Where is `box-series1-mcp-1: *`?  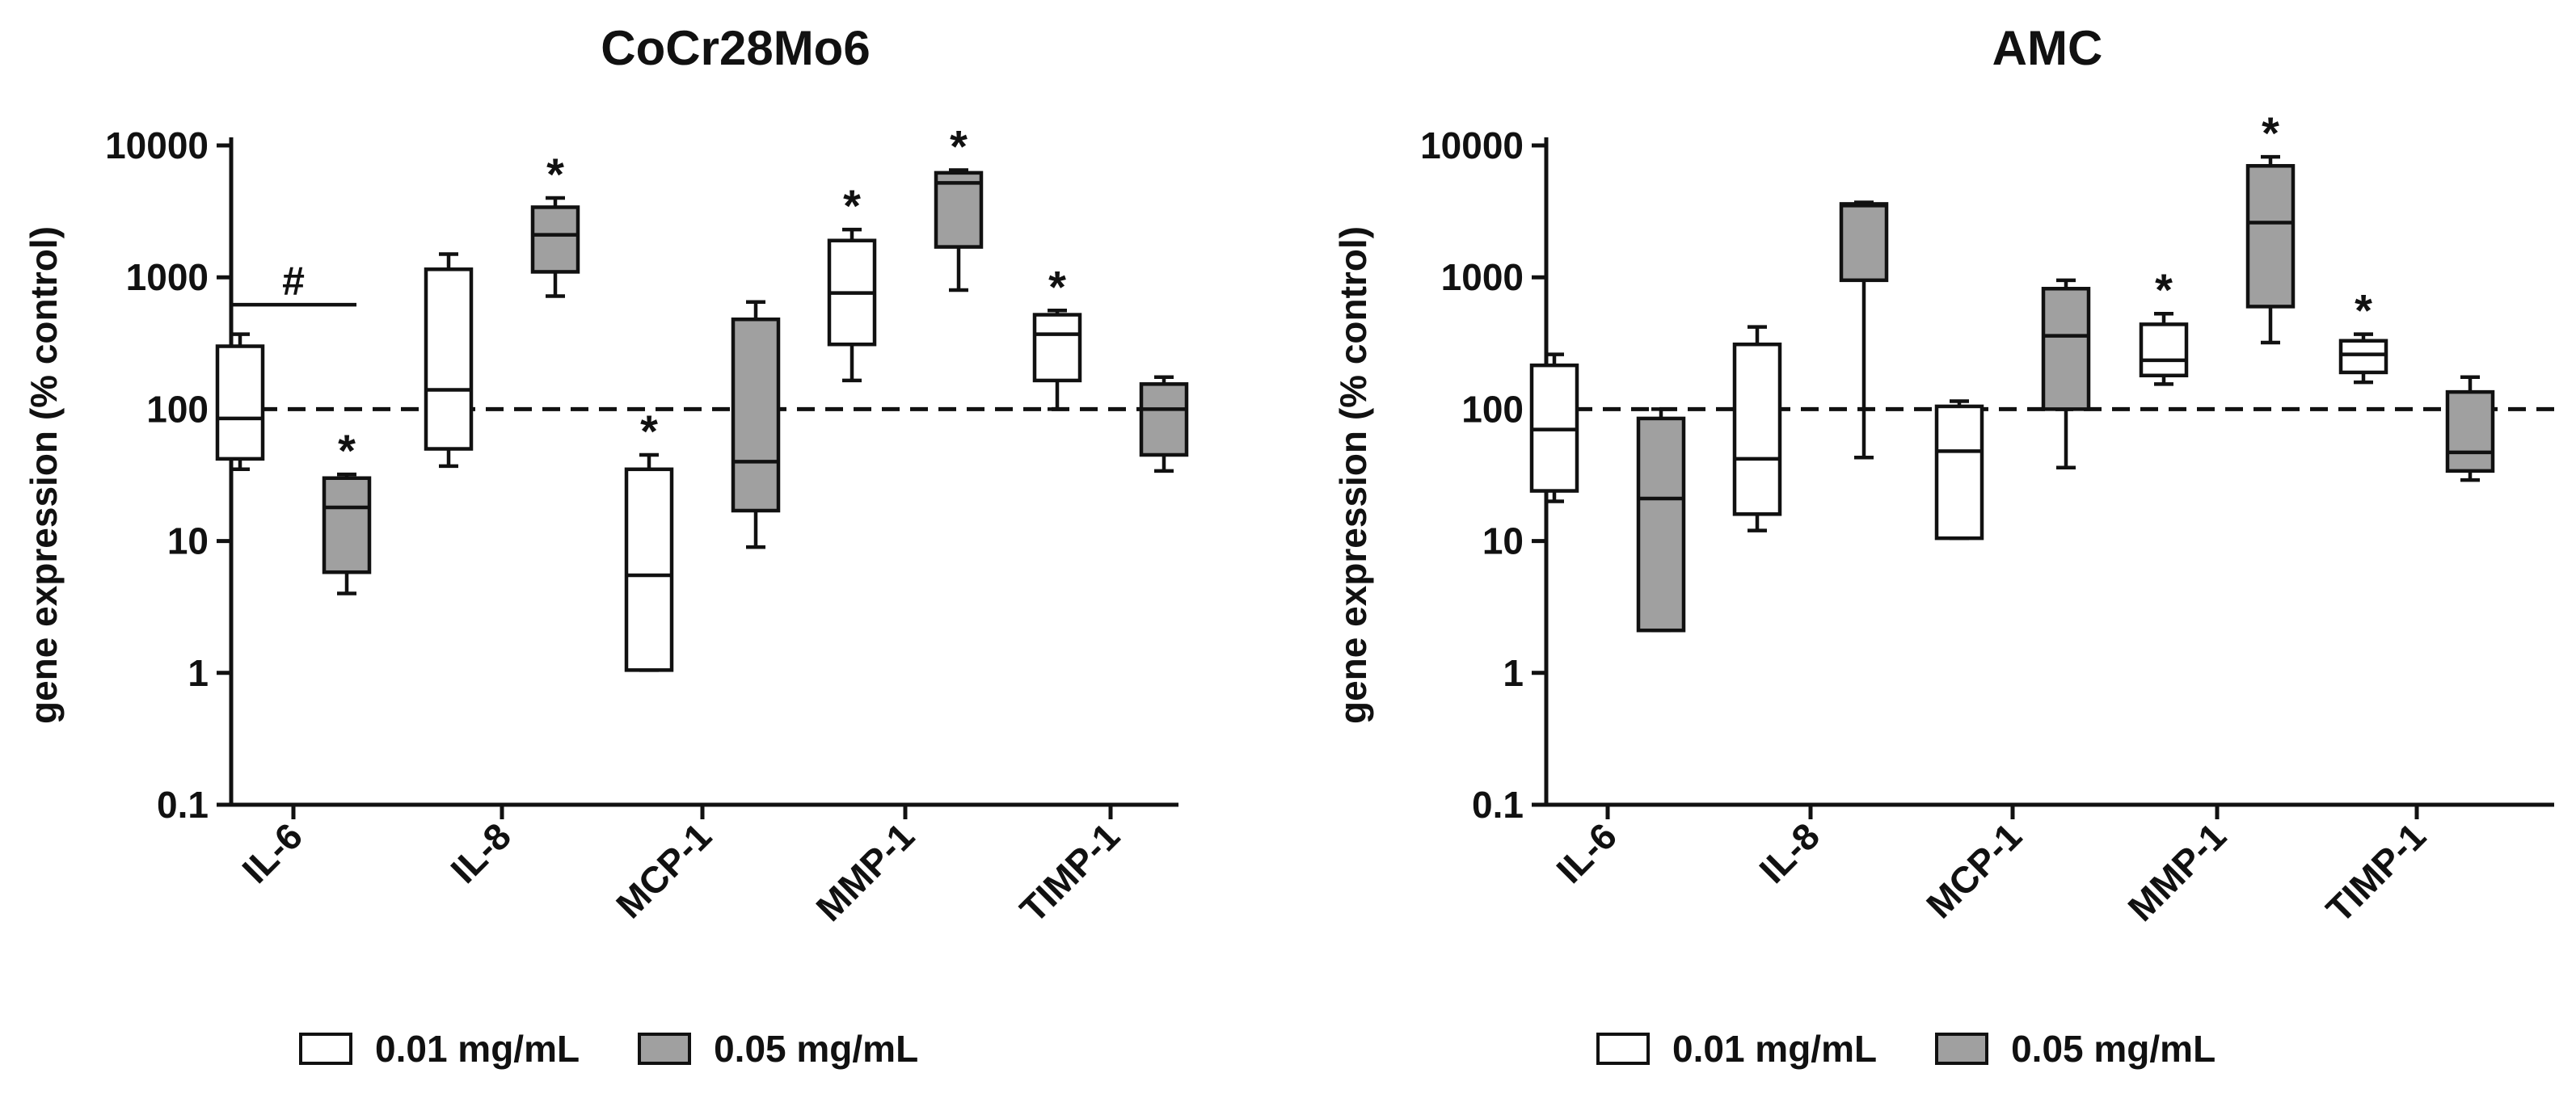
box-series1-mcp-1: * is located at coordinates (649, 539).